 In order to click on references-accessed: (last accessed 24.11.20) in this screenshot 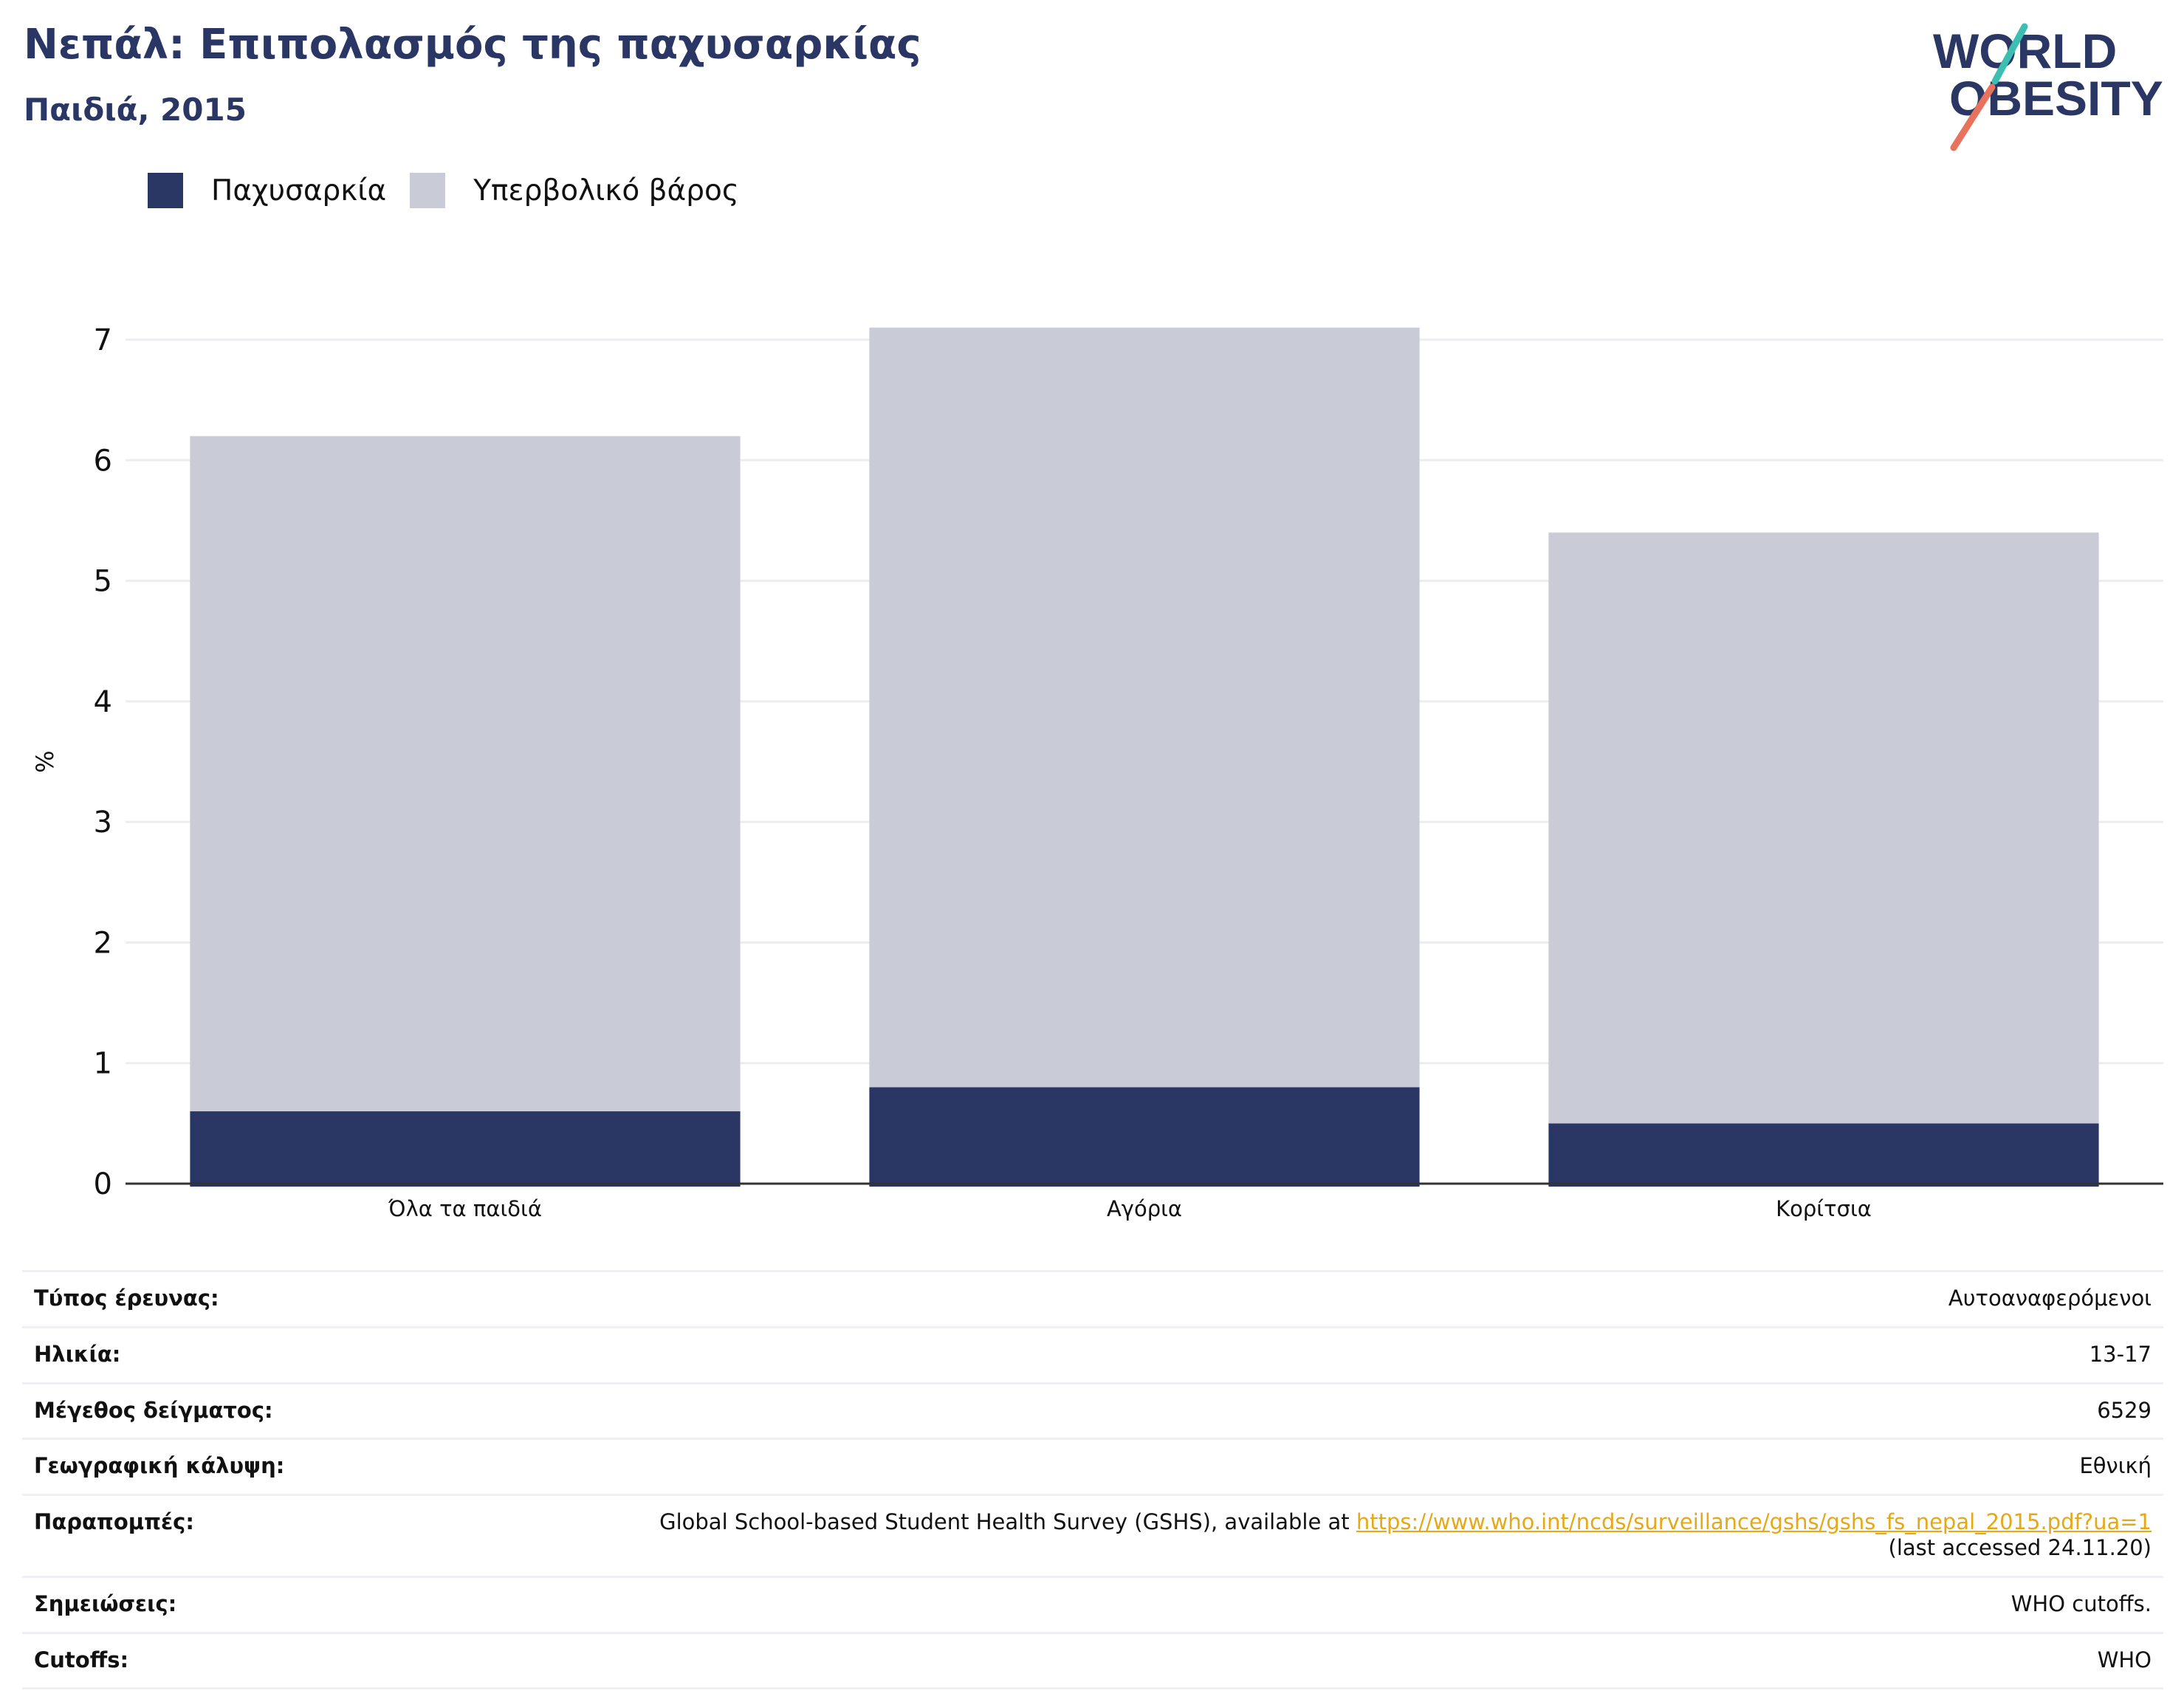, I will do `click(2020, 1547)`.